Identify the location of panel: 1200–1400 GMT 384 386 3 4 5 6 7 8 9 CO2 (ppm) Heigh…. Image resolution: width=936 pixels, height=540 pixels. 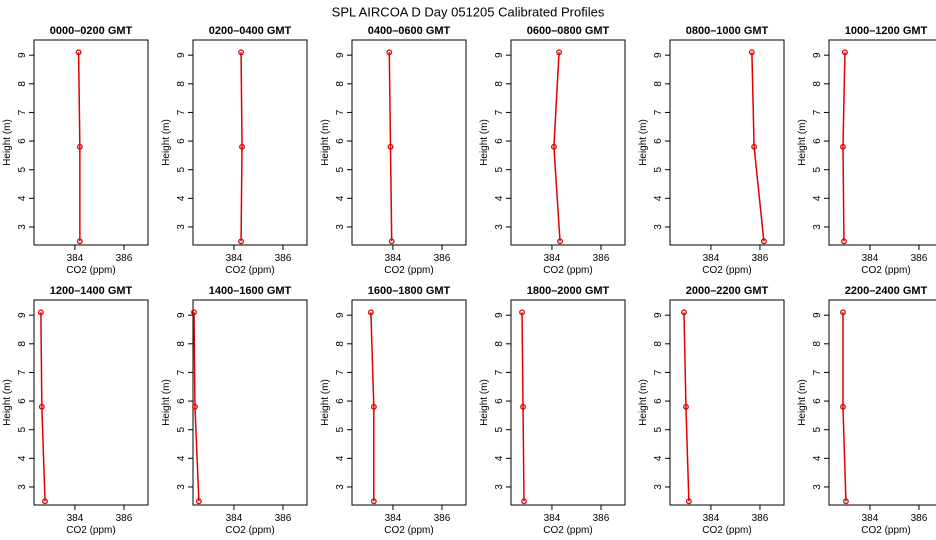
(75, 410).